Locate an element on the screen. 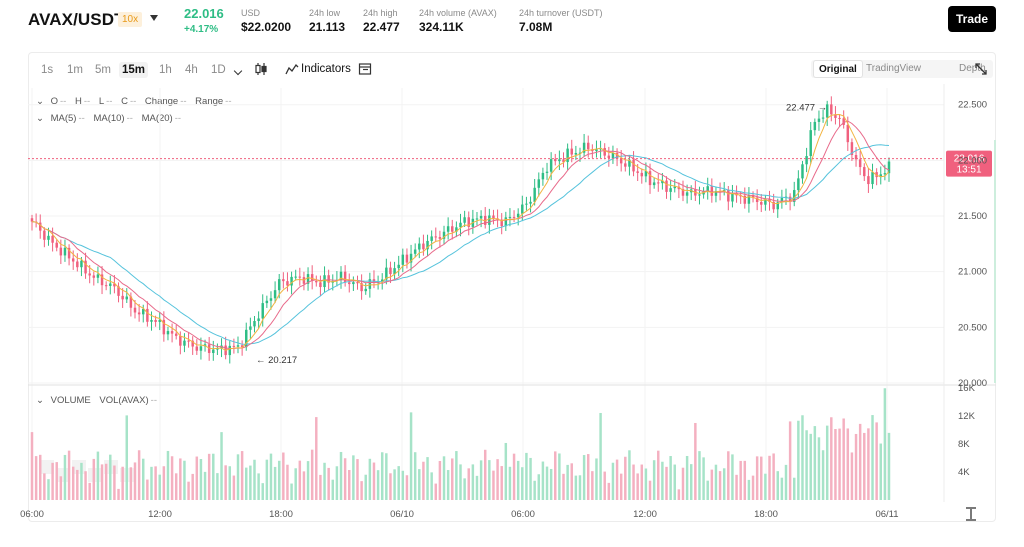 This screenshot has width=1024, height=547. price-tick-label: 22.500 is located at coordinates (972, 105).